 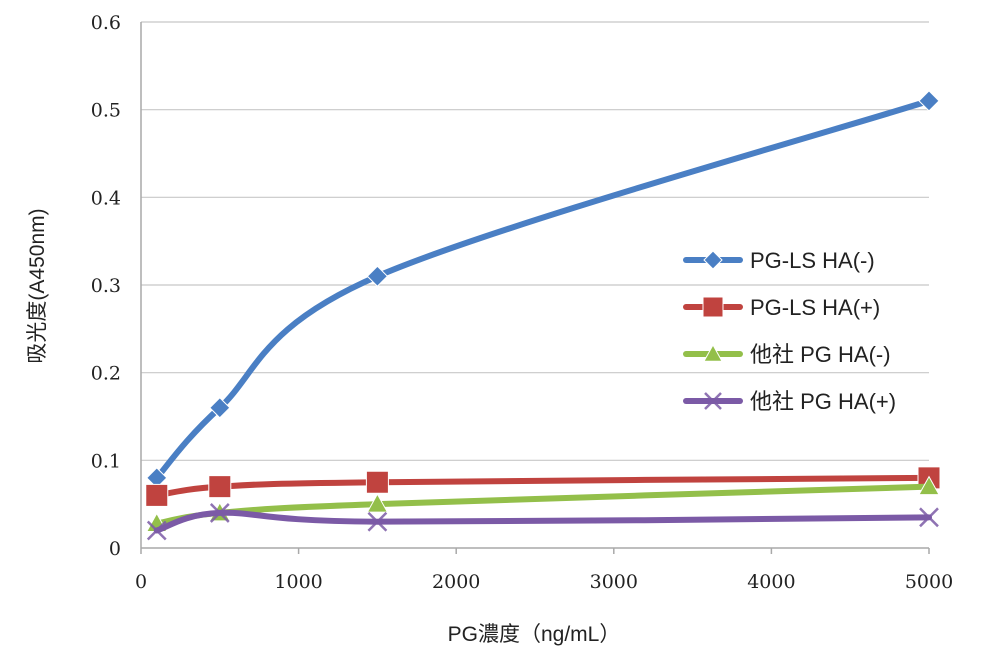 What do you see at coordinates (115, 549) in the screenshot?
I see `y-tick-label: 0` at bounding box center [115, 549].